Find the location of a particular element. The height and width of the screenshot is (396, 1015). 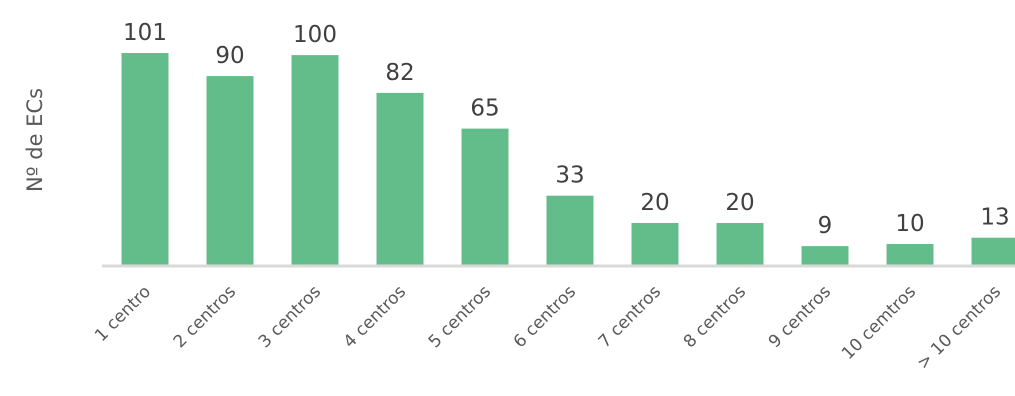

data-label-10: 10 is located at coordinates (909, 224).